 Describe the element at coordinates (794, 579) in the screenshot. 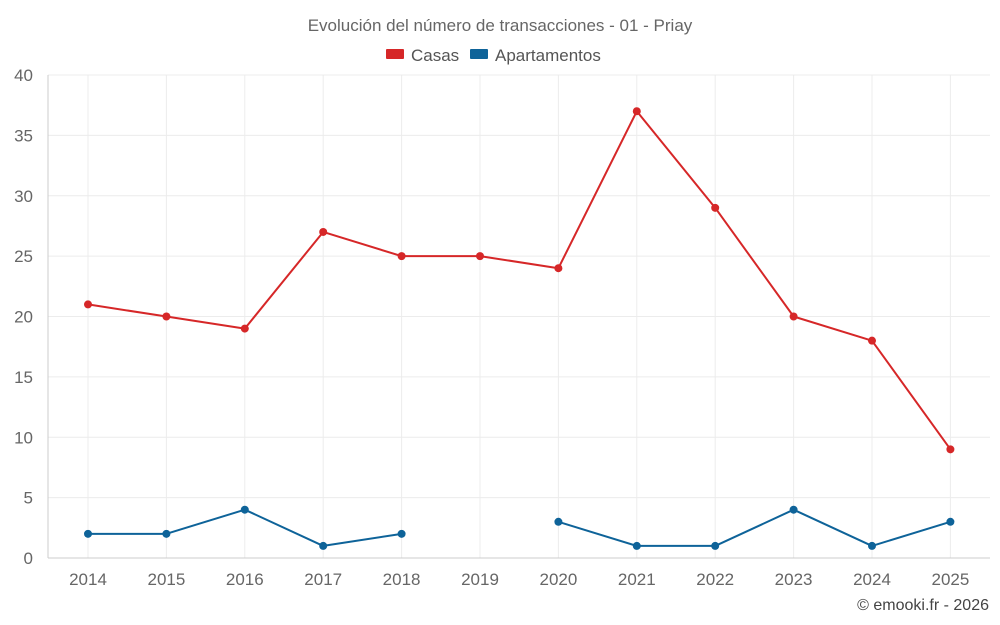

I see `x-tick-label: 2023` at that location.